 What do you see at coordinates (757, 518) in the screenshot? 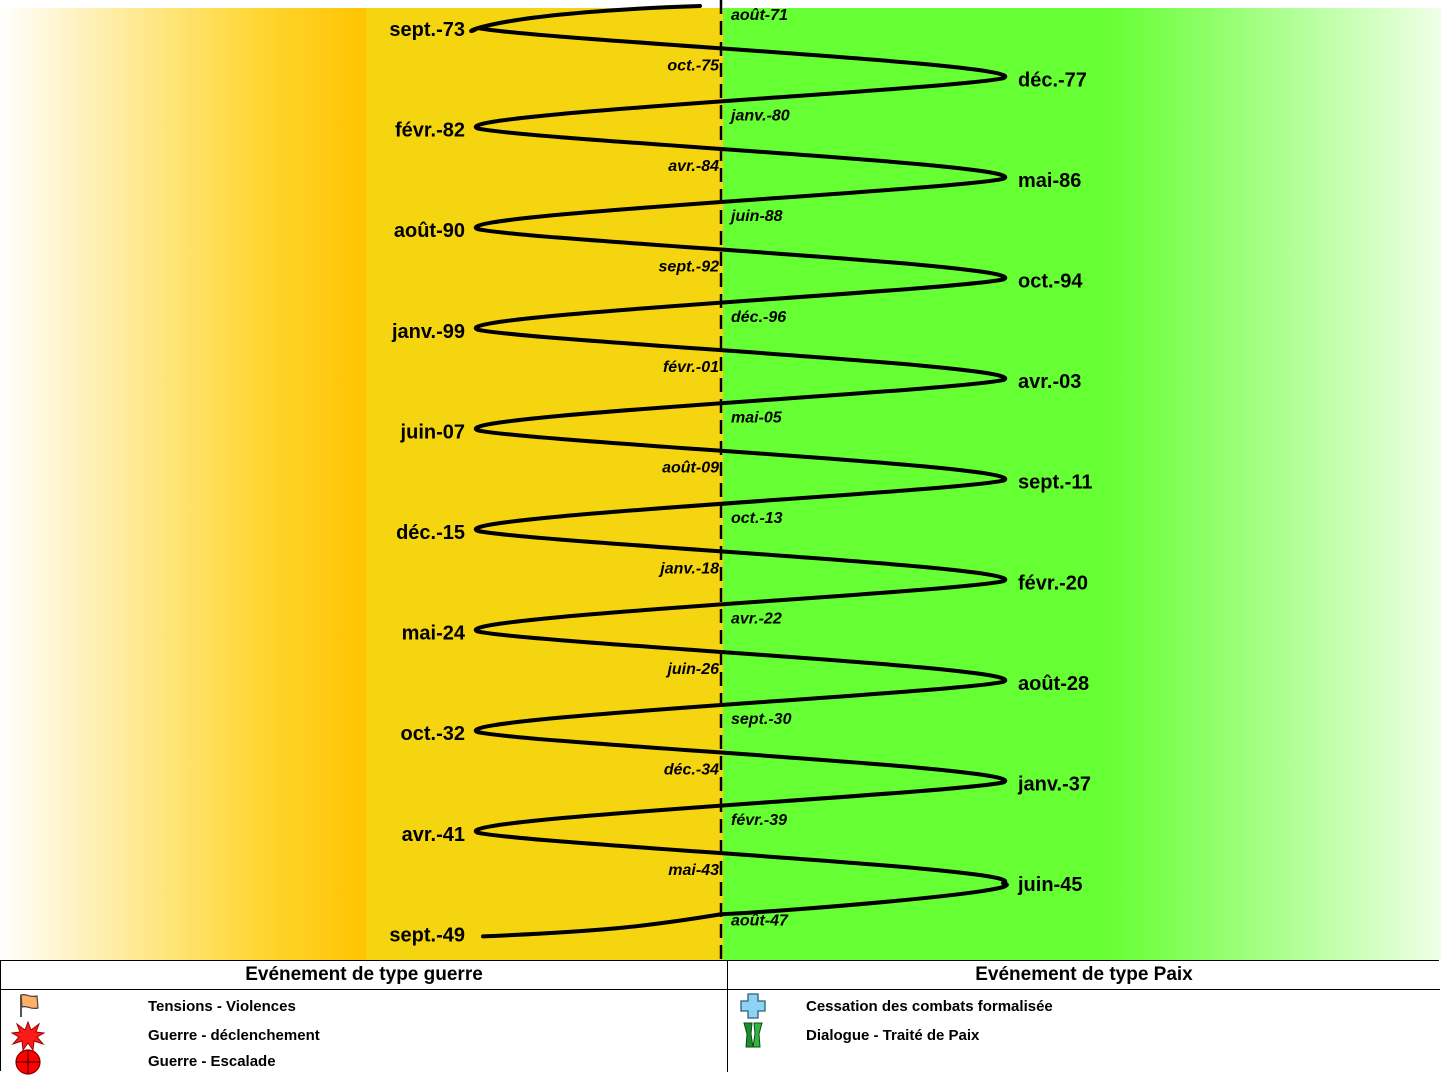
I see `center-date-label: oct.-13` at bounding box center [757, 518].